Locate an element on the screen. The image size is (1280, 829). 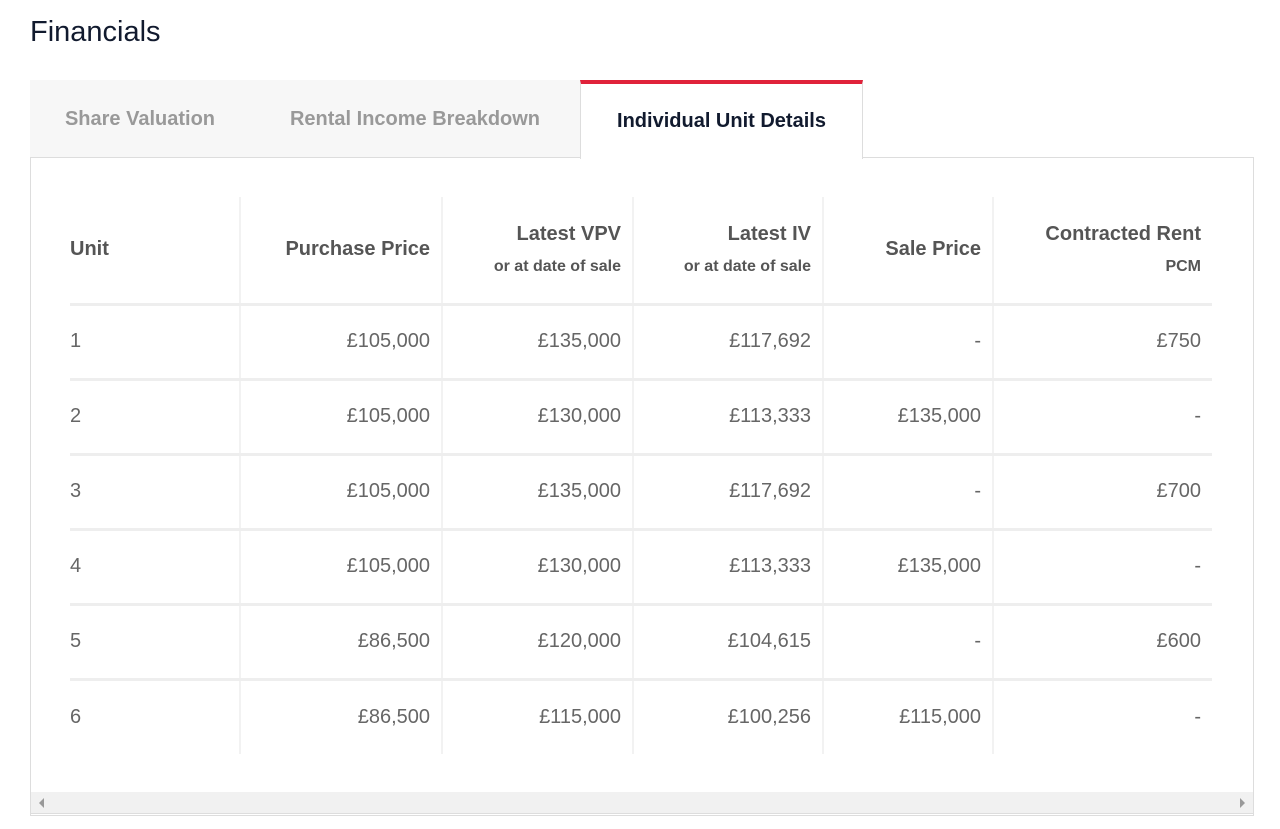
column-header-label: Unit is located at coordinates (89, 249).